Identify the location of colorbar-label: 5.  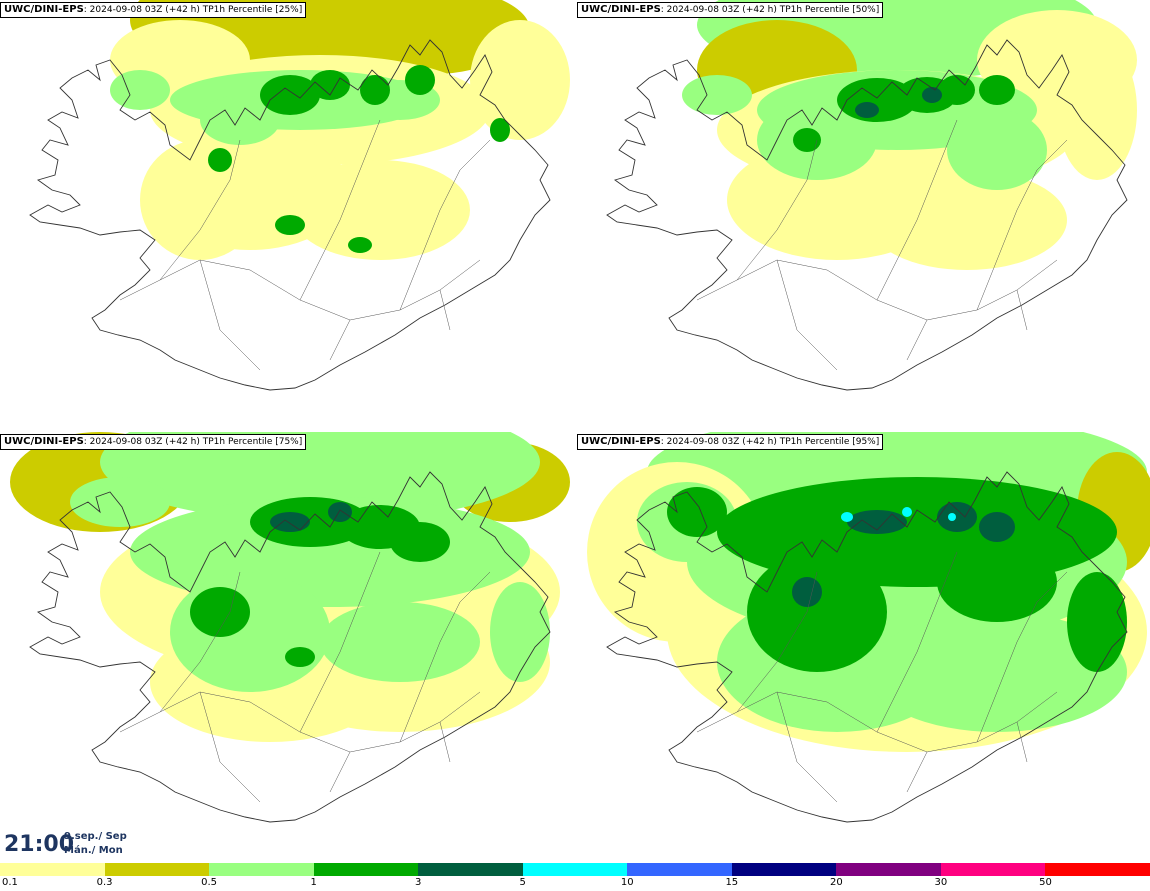
(522, 882).